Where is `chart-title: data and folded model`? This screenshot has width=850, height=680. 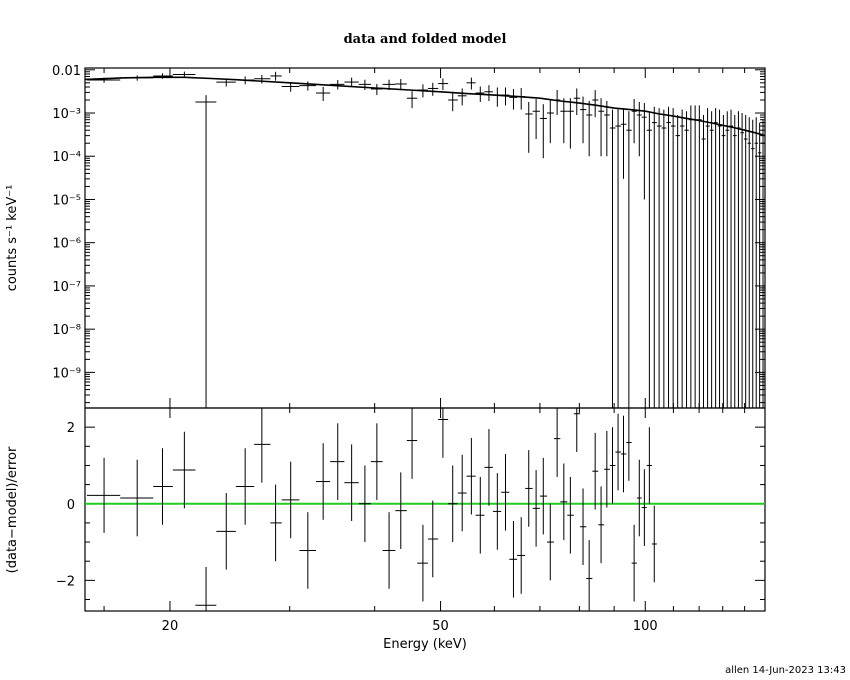
chart-title: data and folded model is located at coordinates (425, 39).